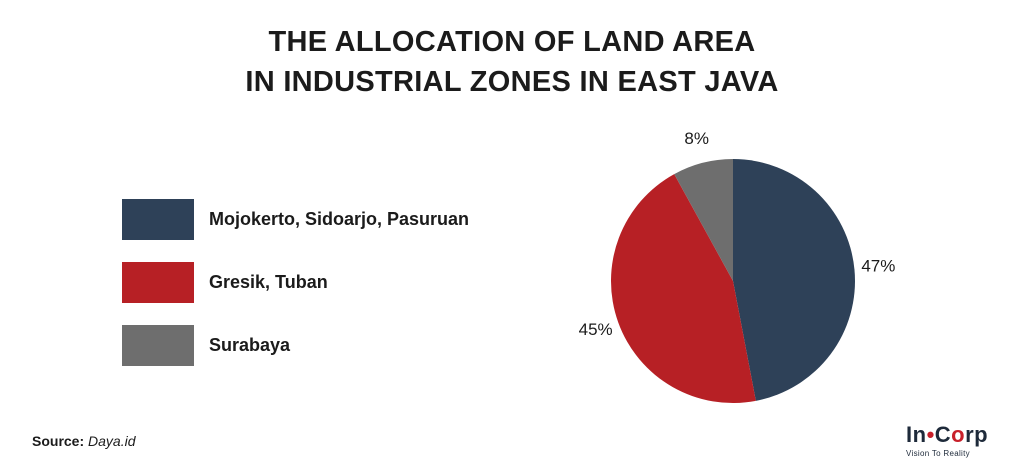  I want to click on logo-wordmark: In•Corp, so click(956, 435).